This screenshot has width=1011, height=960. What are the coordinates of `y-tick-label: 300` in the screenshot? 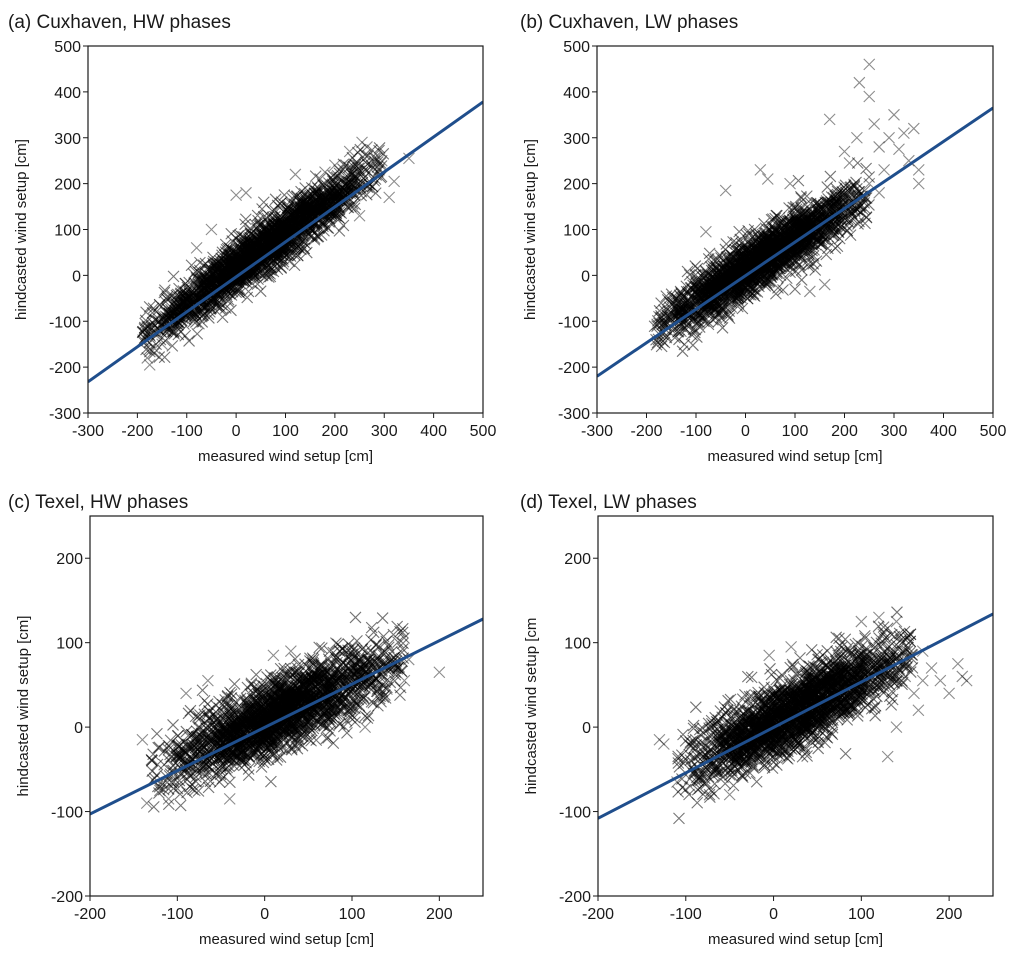 It's located at (67, 139).